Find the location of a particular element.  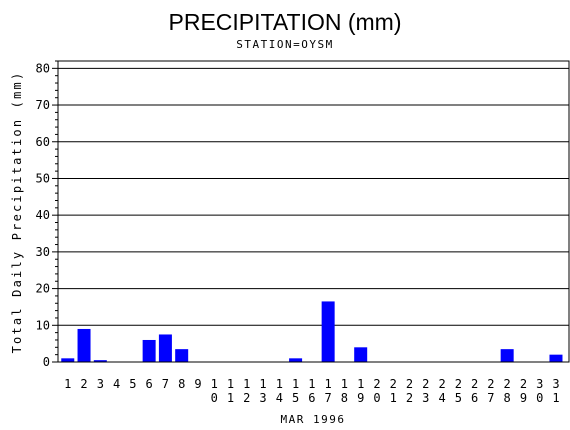

y-tick-label: 70 is located at coordinates (43, 105).